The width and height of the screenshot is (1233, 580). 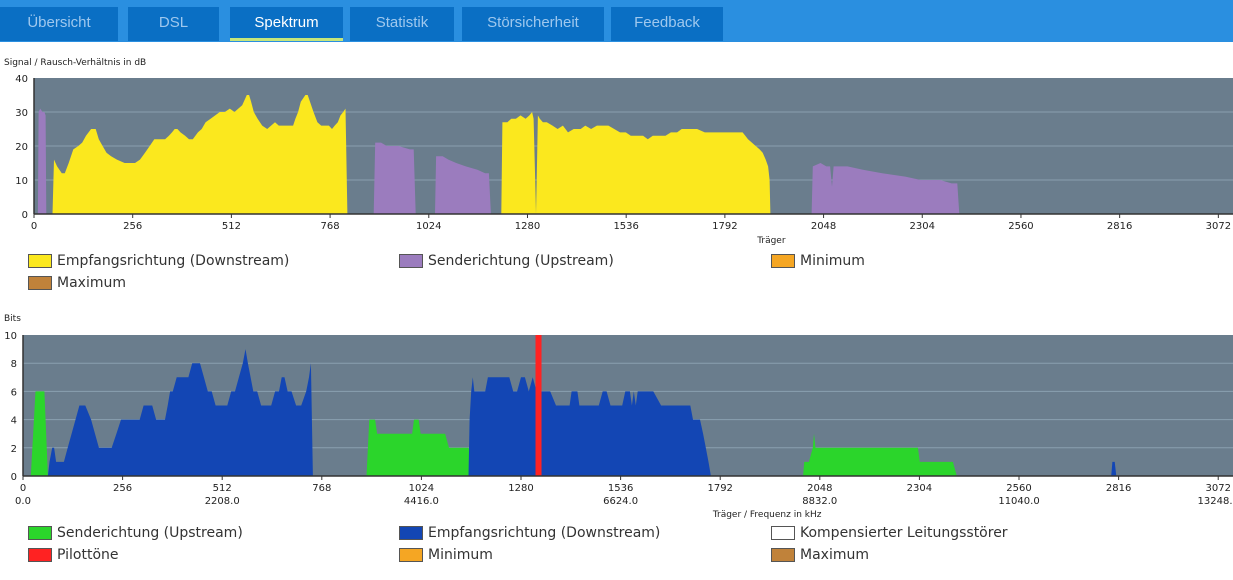 What do you see at coordinates (620, 501) in the screenshot?
I see `x-tick-label-frequency: 6624.0` at bounding box center [620, 501].